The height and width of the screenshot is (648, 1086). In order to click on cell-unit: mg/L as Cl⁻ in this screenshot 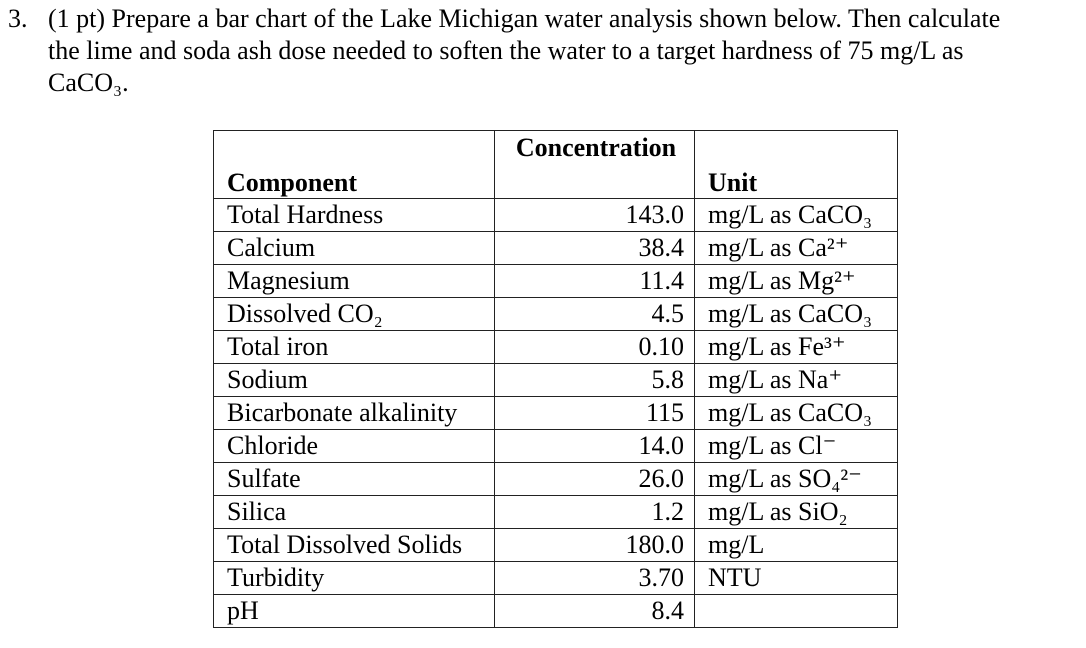, I will do `click(796, 446)`.